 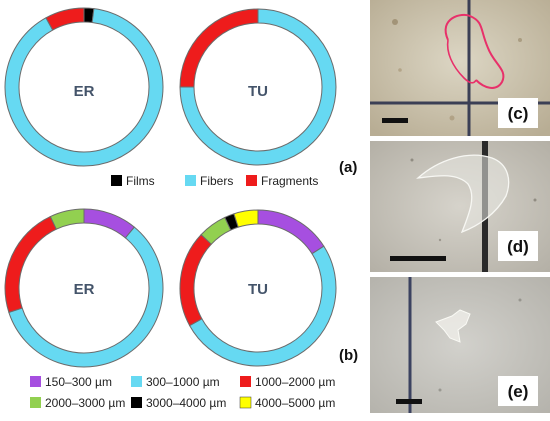 I want to click on legend-item: 2000–3000 µm, so click(x=77, y=403).